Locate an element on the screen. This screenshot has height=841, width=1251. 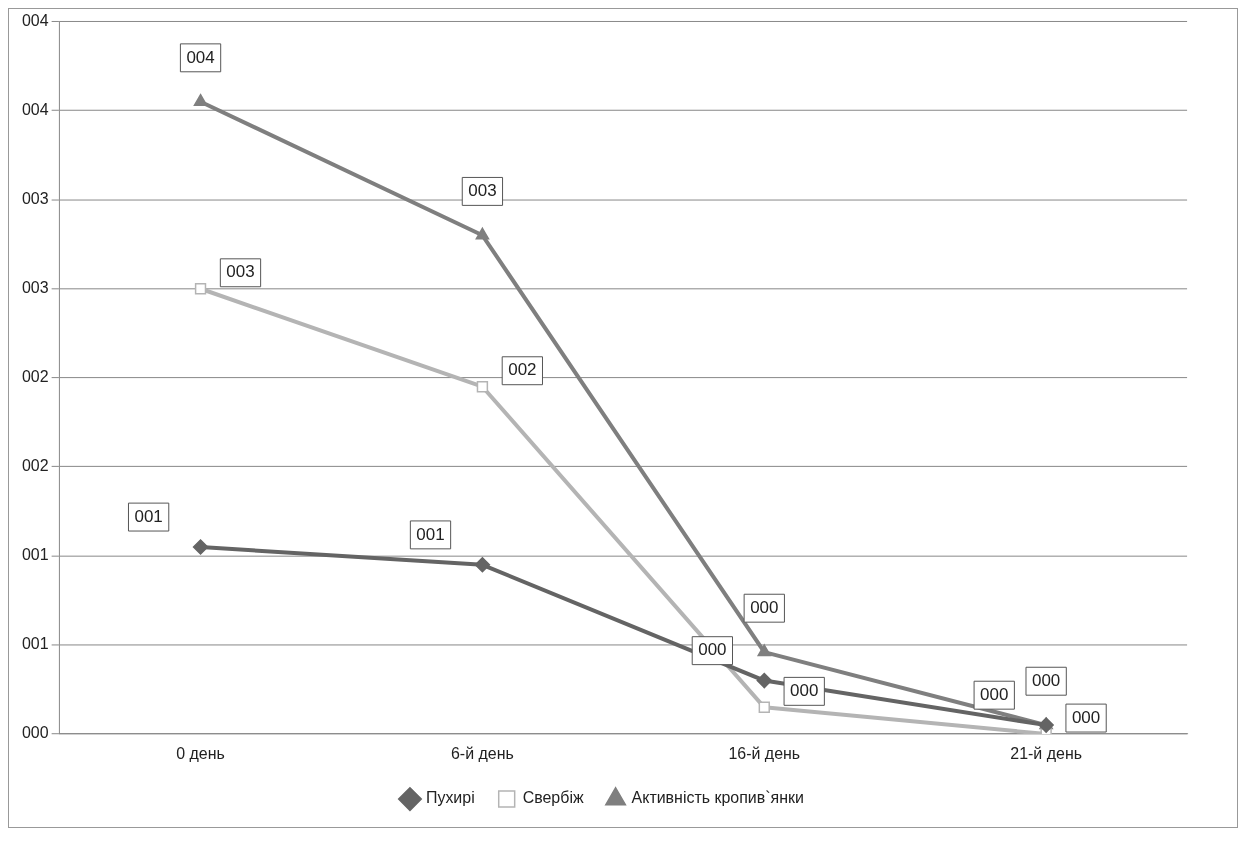
x-tick-label: 16-й день is located at coordinates (764, 753).